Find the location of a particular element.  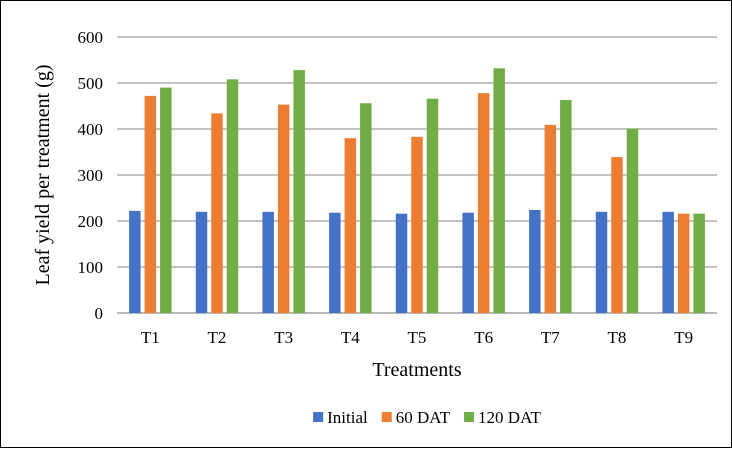

bar-initial-t8 is located at coordinates (601, 262).